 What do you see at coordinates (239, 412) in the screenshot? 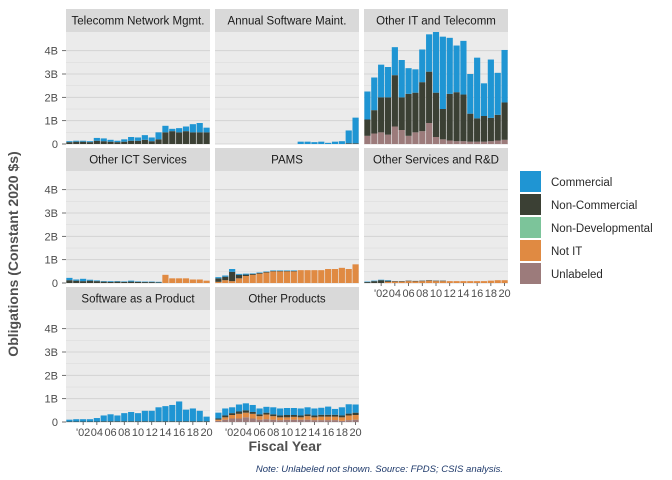
I see `bar-2003-non-commercial` at bounding box center [239, 412].